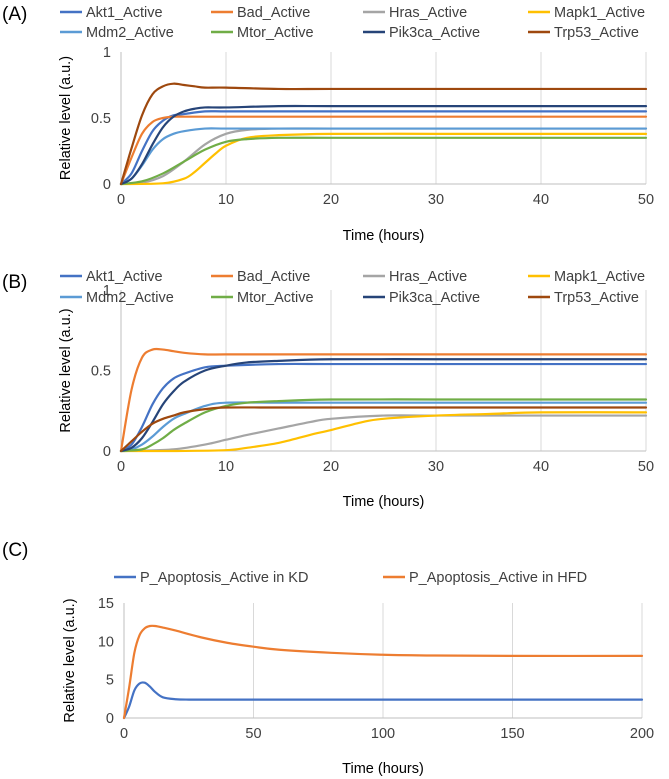  Describe the element at coordinates (383, 672) in the screenshot. I see `series-line-p-apoptosis-active-in-hfd` at that location.